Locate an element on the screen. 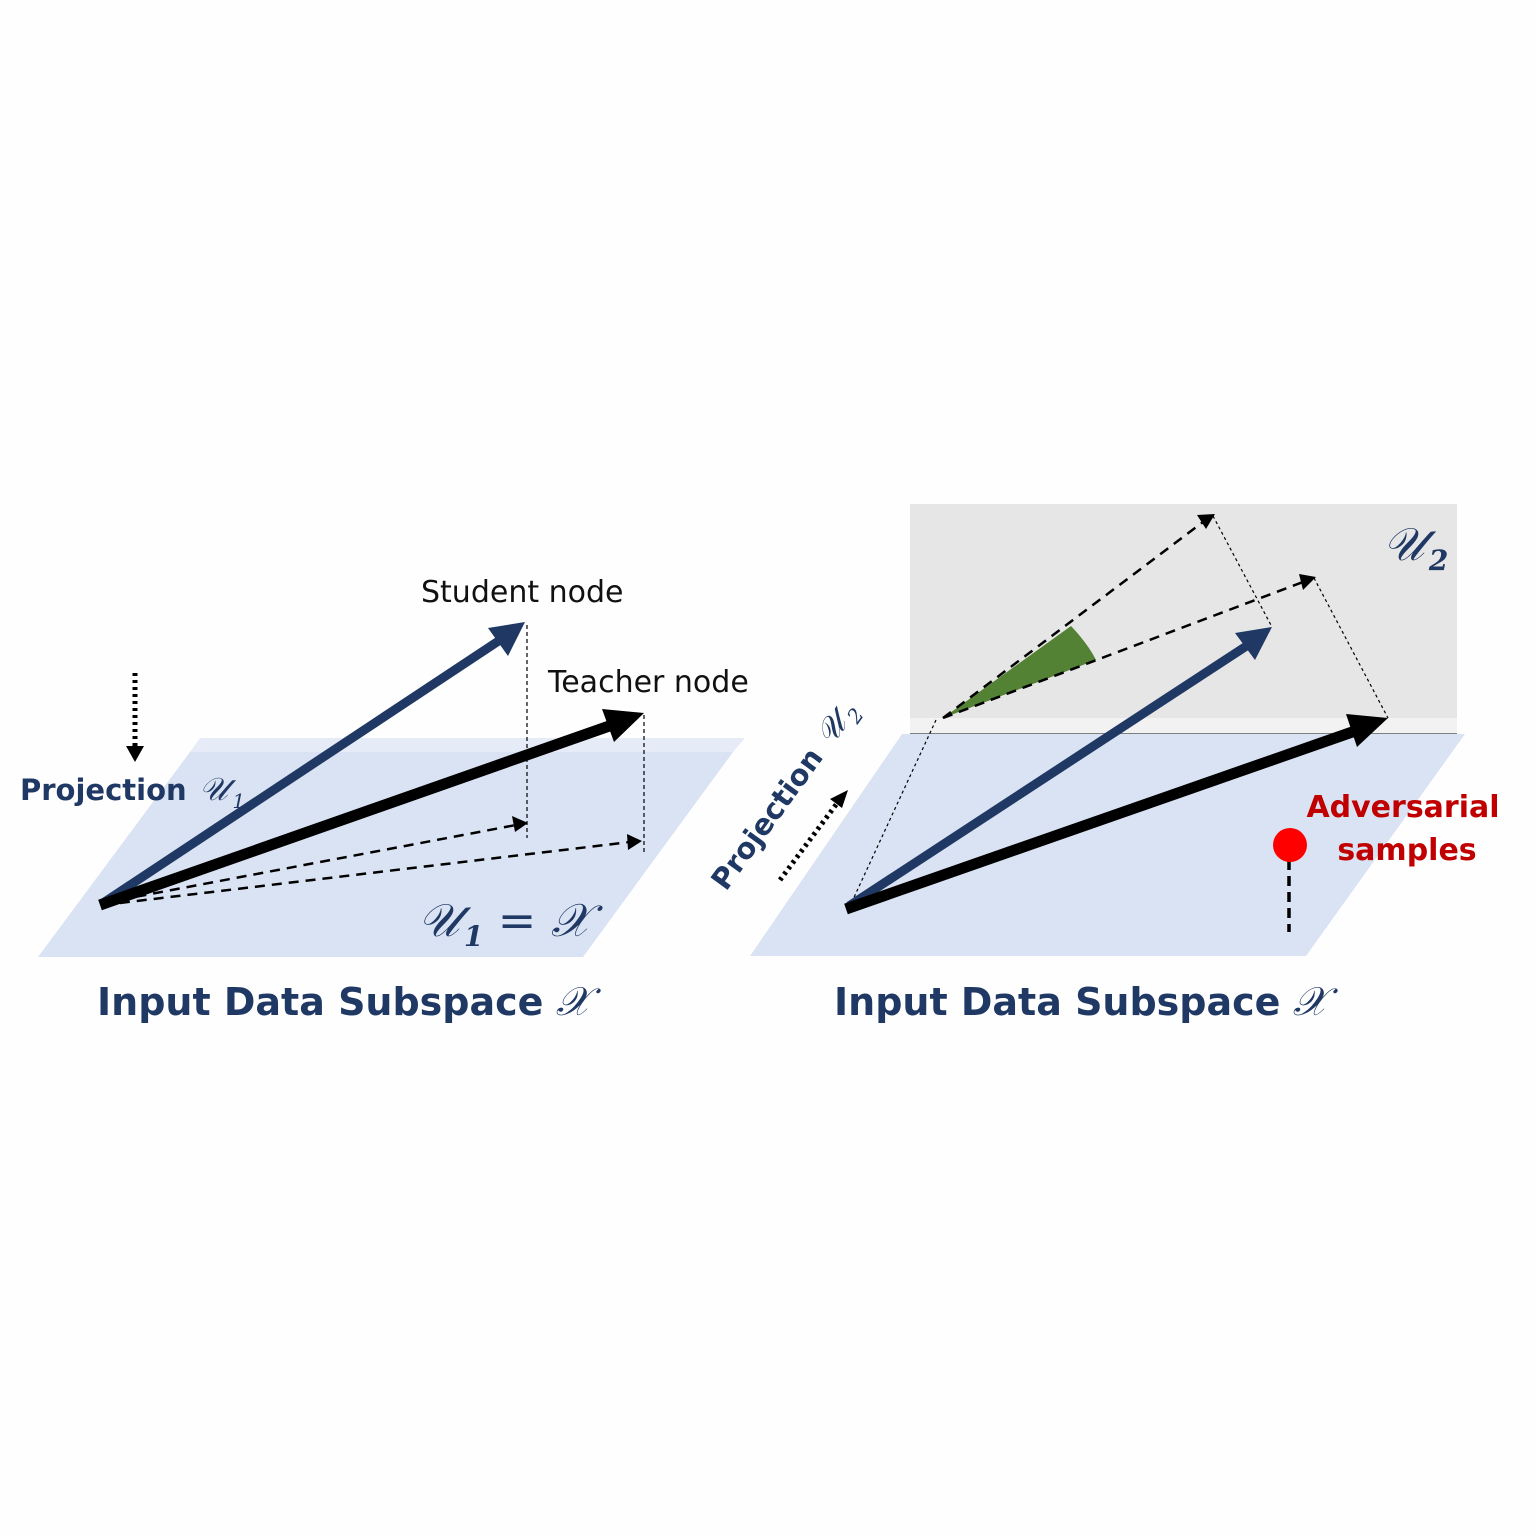  left-caption: Input Data Subspace 𝒳 is located at coordinates (349, 1002).